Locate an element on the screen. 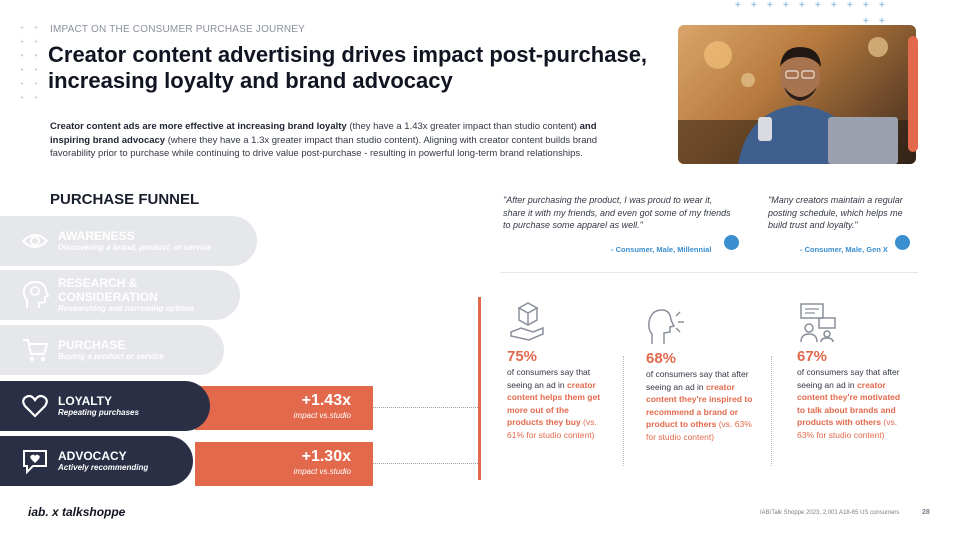 The image size is (960, 540). stage-name: ADVOCACY is located at coordinates (92, 456).